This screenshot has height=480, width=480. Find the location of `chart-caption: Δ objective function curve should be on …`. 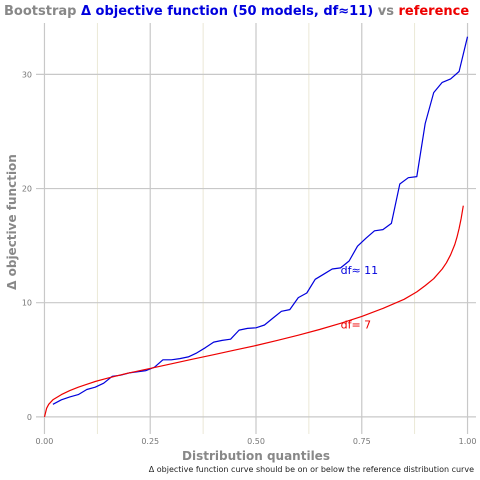

chart-caption: Δ objective function curve should be on … is located at coordinates (311, 469).